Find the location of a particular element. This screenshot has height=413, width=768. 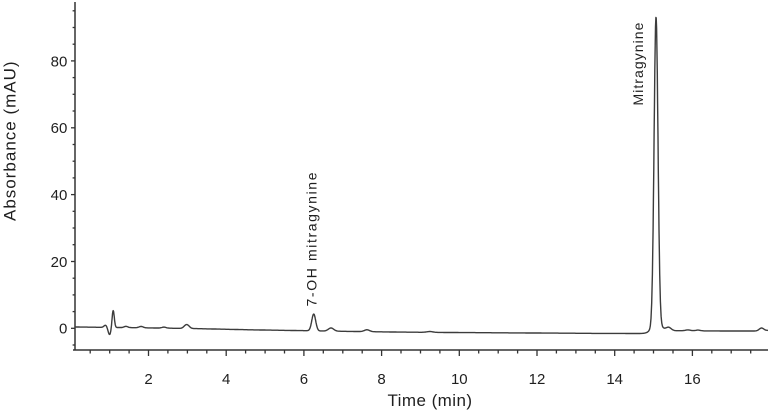

svg-text: 12 is located at coordinates (537, 379).